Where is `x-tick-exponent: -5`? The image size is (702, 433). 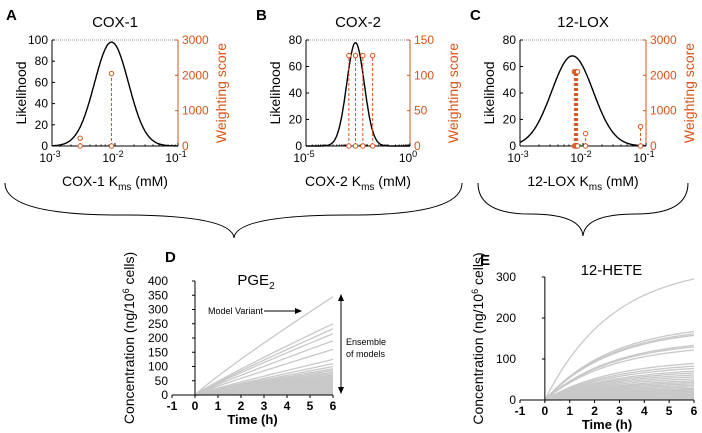 x-tick-exponent: -5 is located at coordinates (311, 154).